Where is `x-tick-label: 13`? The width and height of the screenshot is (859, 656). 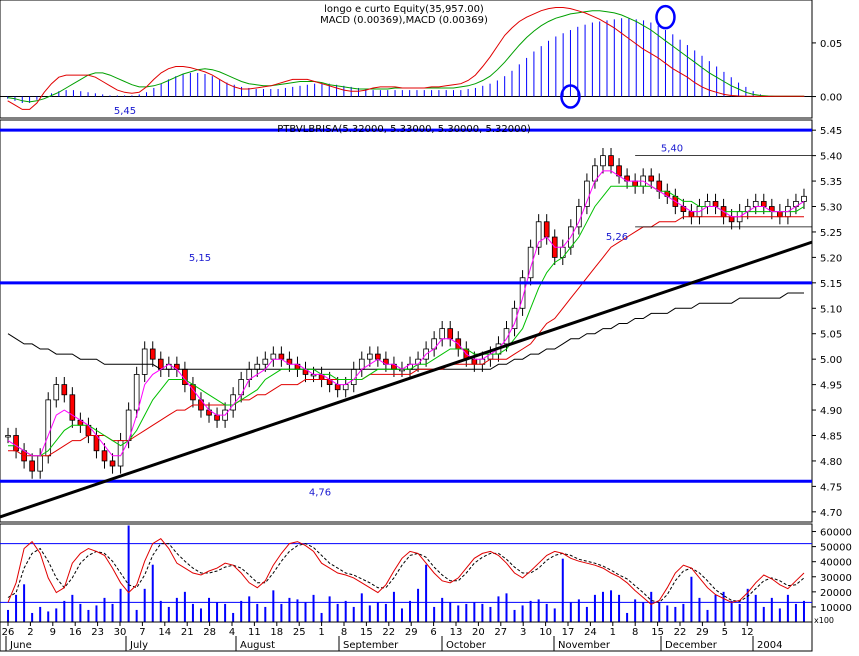 x-tick-label: 13 is located at coordinates (456, 632).